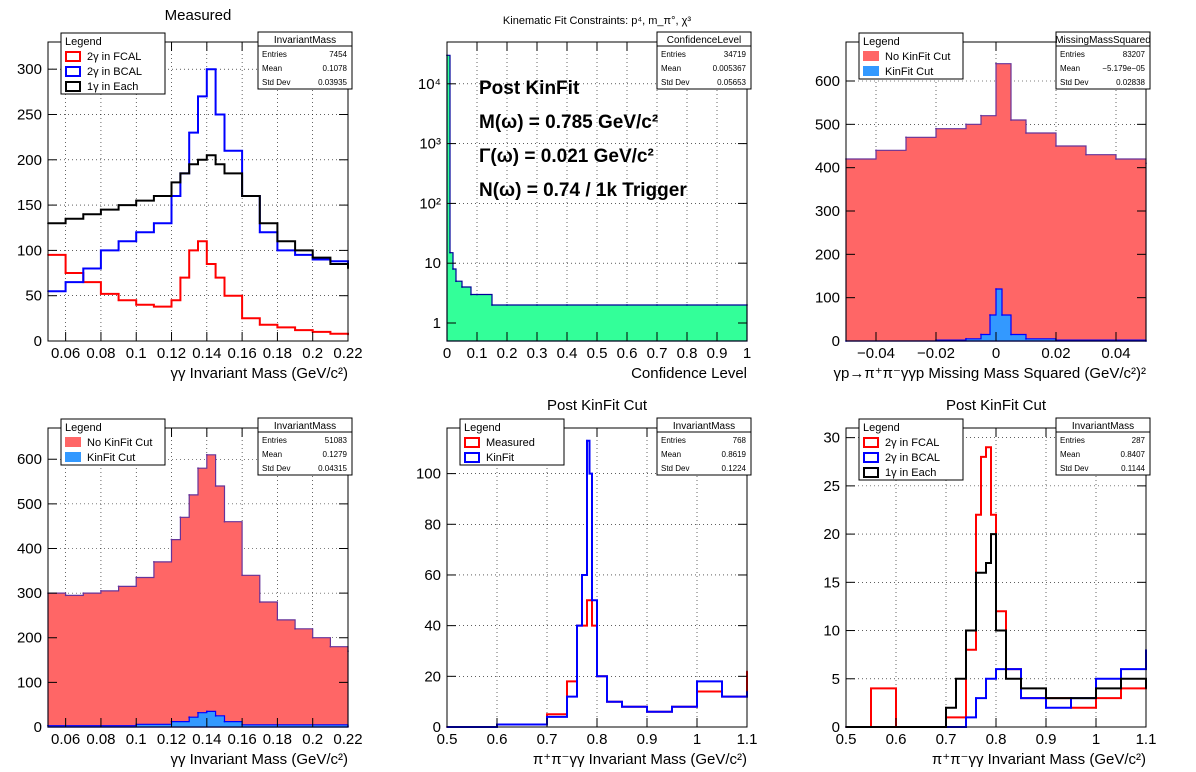  What do you see at coordinates (198, 15) in the screenshot?
I see `chart-title: Measured` at bounding box center [198, 15].